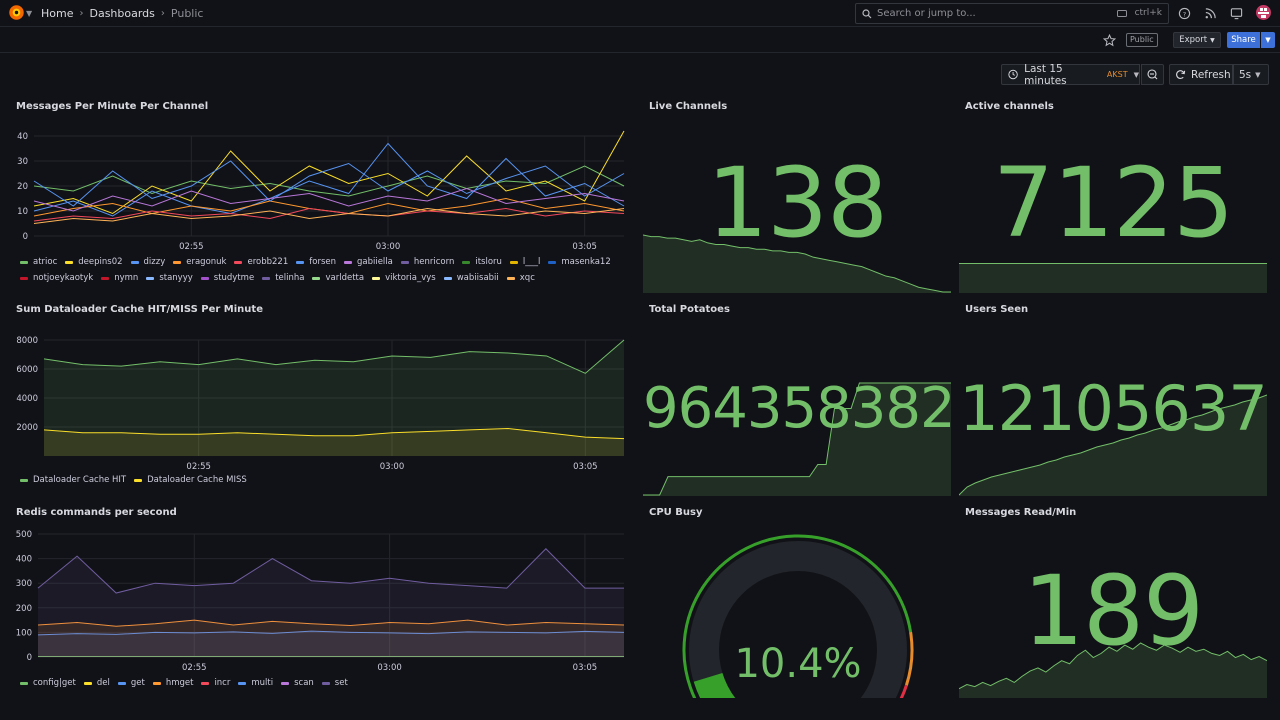 The image size is (1280, 720). Describe the element at coordinates (139, 309) in the screenshot. I see `panel-title-dataloader: Sum Dataloader Cache HIT/MISS Per Minute` at that location.